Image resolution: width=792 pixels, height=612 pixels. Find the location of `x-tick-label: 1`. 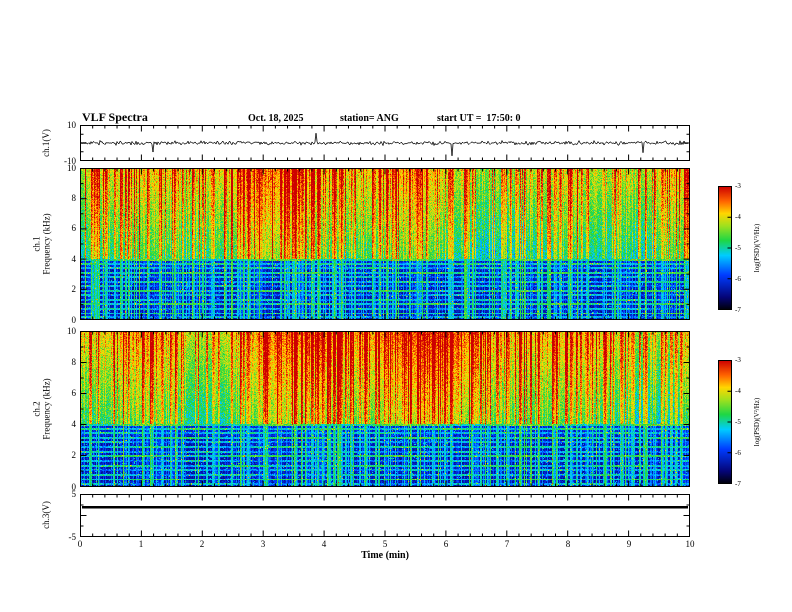

x-tick-label: 1 is located at coordinates (141, 544).